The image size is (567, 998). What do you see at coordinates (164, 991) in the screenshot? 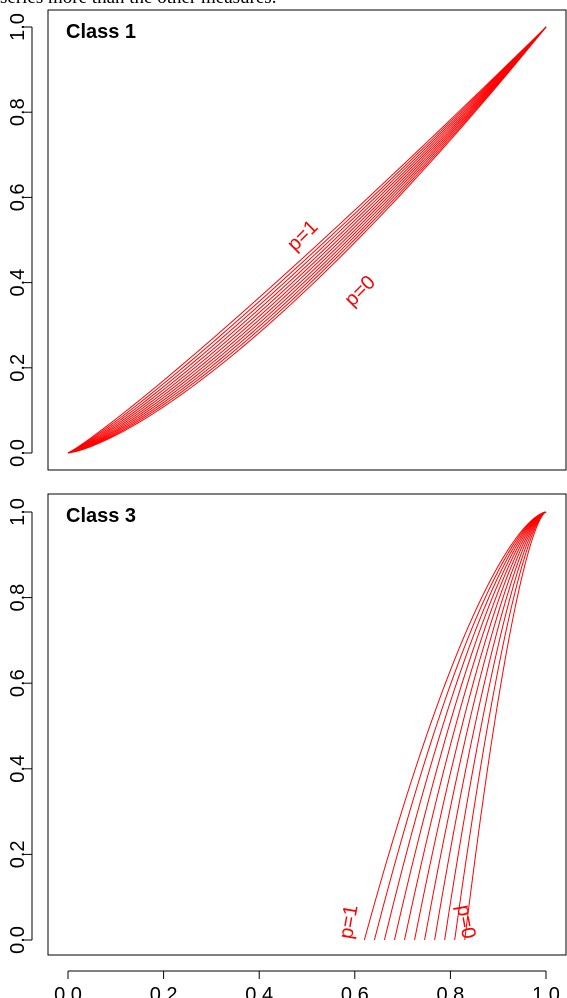
I see `x-tick-label: 0.2` at bounding box center [164, 991].